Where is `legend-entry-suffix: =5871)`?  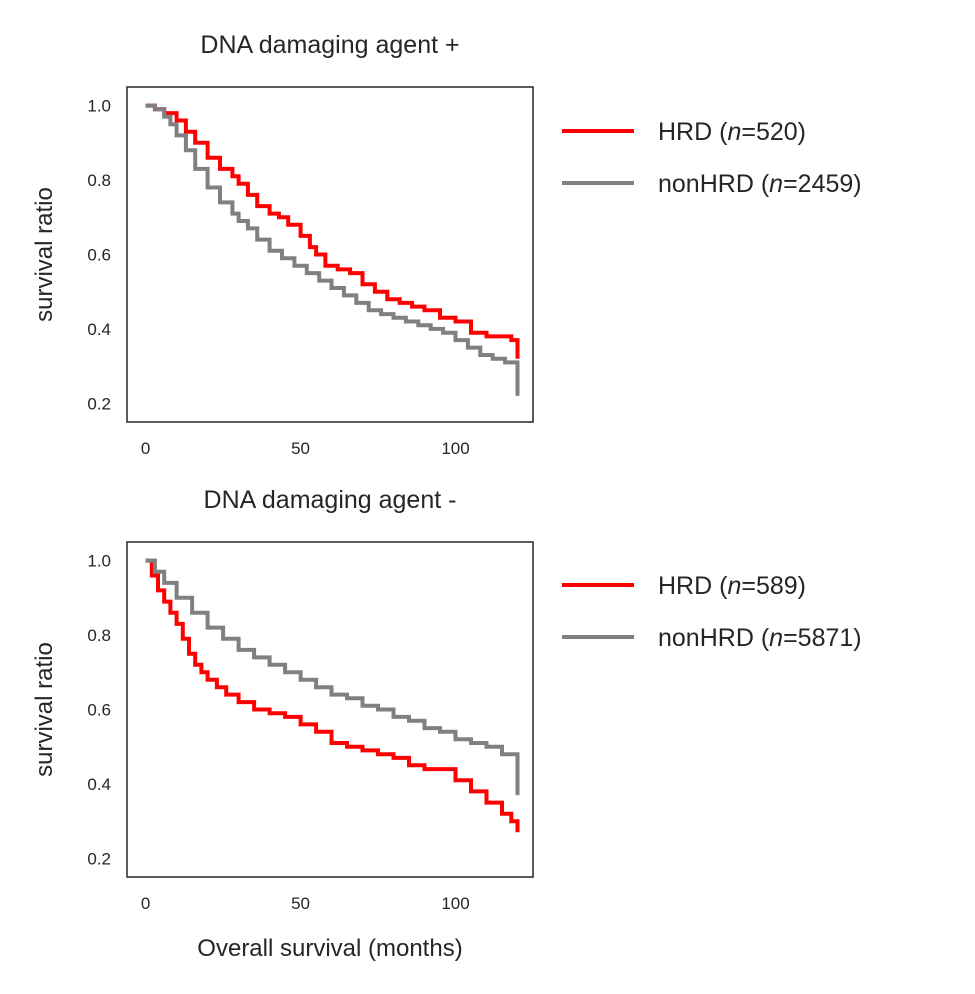
legend-entry-suffix: =5871) is located at coordinates (822, 638).